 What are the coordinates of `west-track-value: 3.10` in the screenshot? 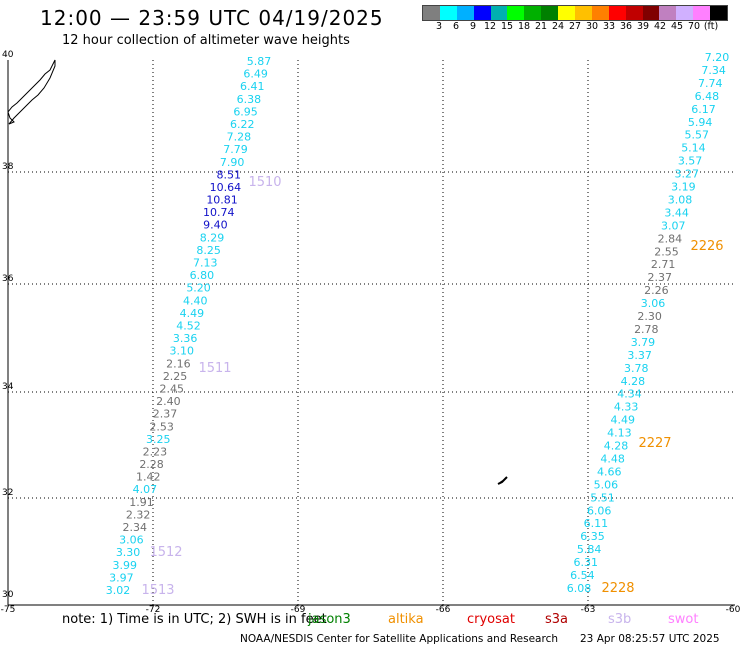 It's located at (182, 351).